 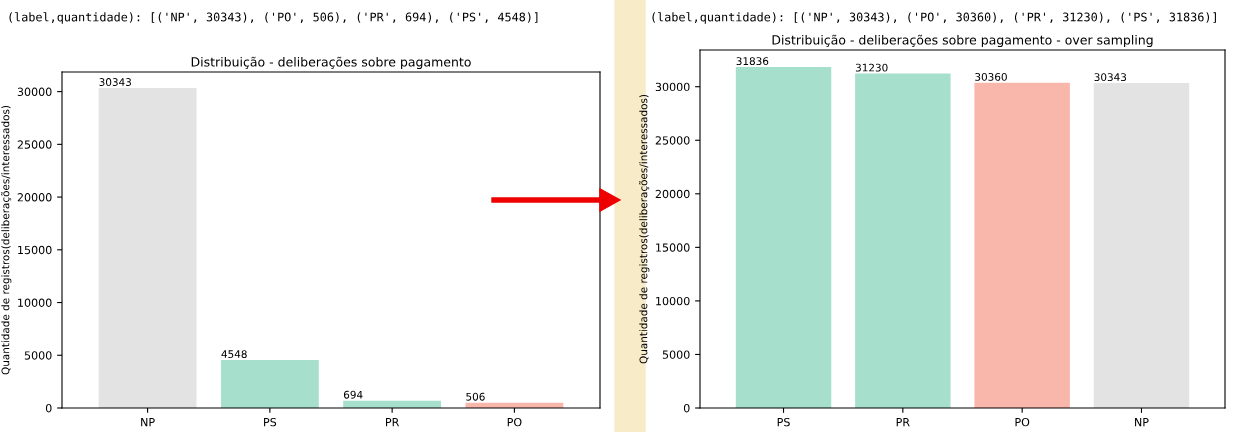 What do you see at coordinates (475, 396) in the screenshot?
I see `data-label: 506` at bounding box center [475, 396].